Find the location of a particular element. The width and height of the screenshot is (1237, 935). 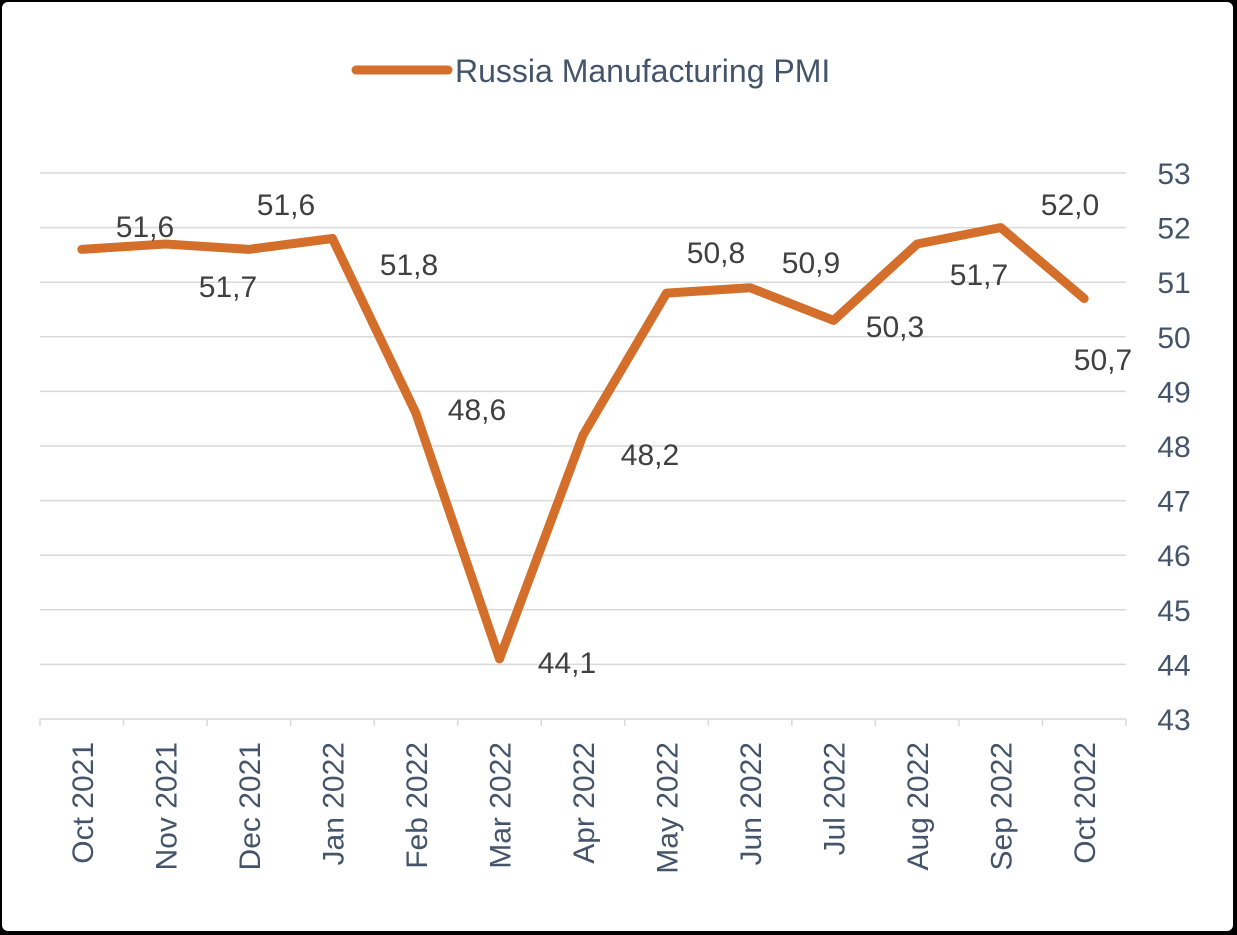

y-axis: 43 44 45 46 47 48 49 50 51 52 53 is located at coordinates (1173, 447).